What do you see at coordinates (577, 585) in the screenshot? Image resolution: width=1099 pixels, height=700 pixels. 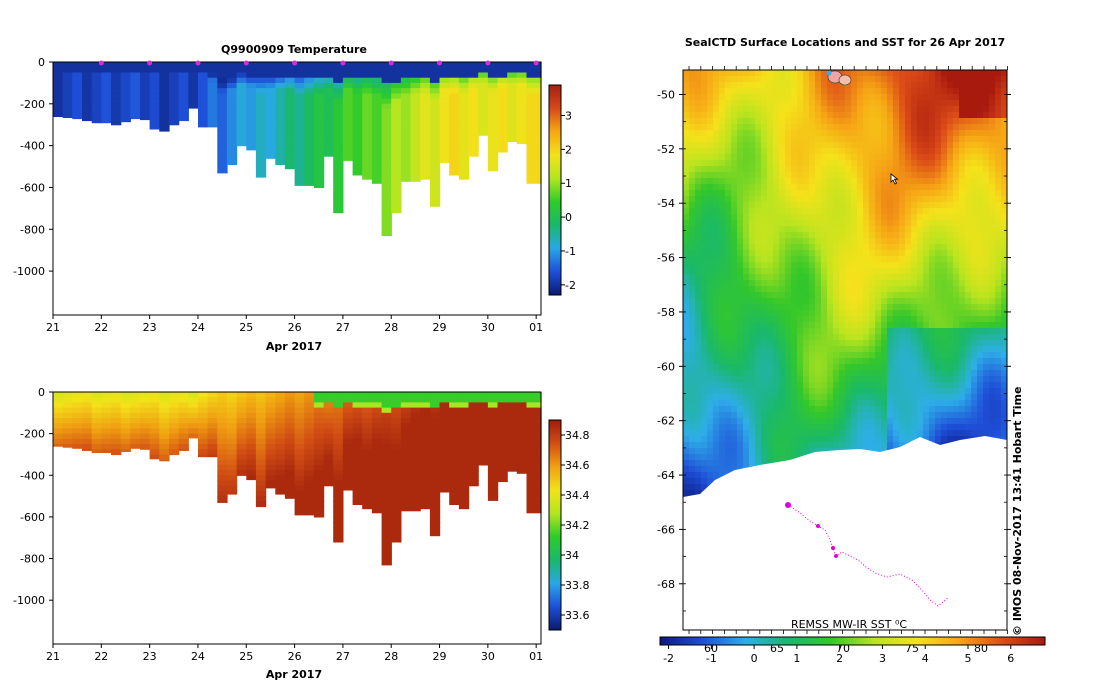 I see `colorbar-tick-label: 33.8` at bounding box center [577, 585].